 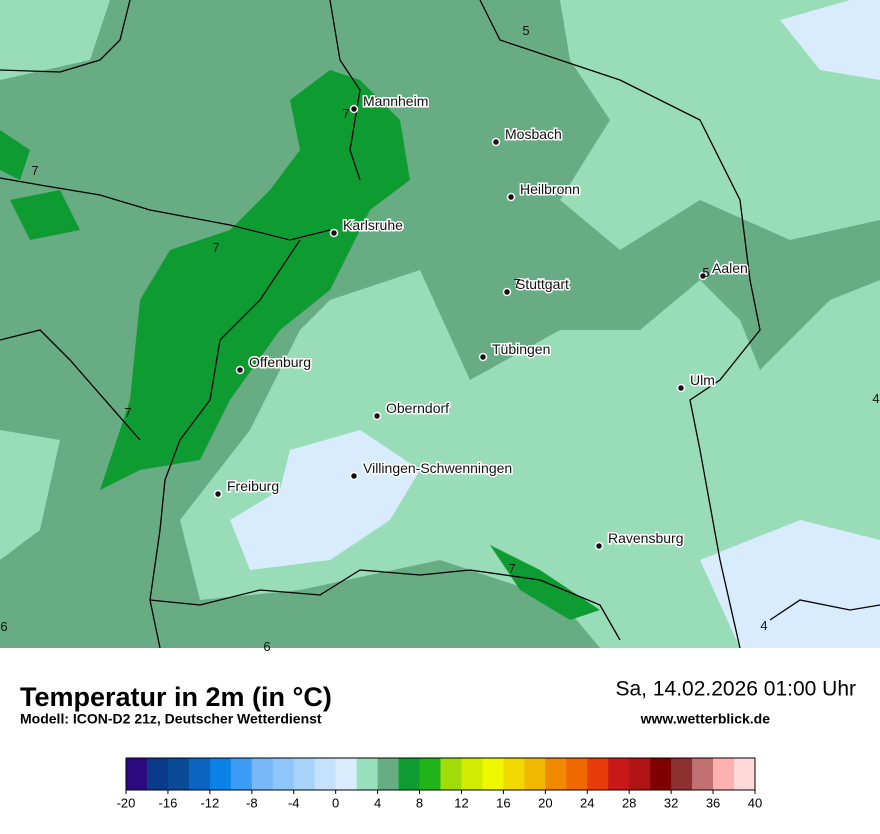 I want to click on colorbar-tick-label: 40, so click(x=755, y=802).